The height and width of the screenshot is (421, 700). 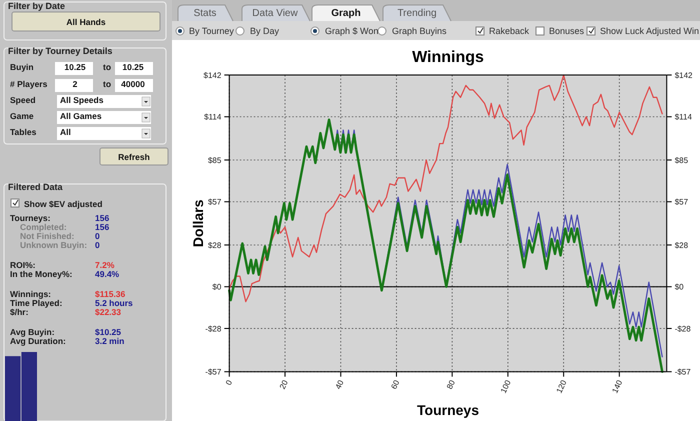 What do you see at coordinates (679, 287) in the screenshot?
I see `y2-tick-label: $0` at bounding box center [679, 287].